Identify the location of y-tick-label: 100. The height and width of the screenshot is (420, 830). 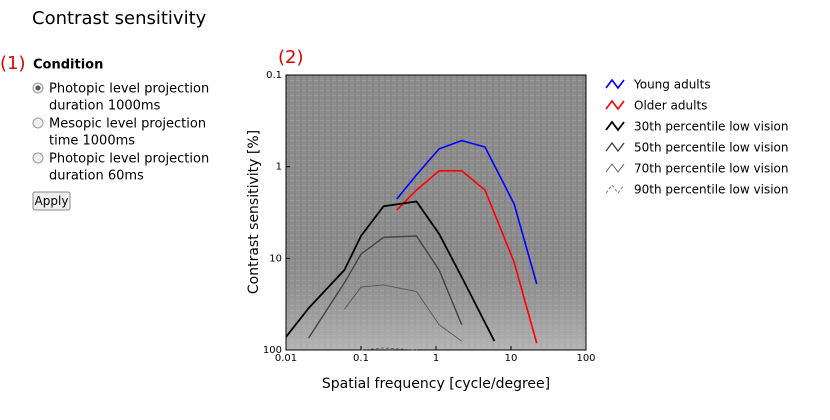
(272, 350).